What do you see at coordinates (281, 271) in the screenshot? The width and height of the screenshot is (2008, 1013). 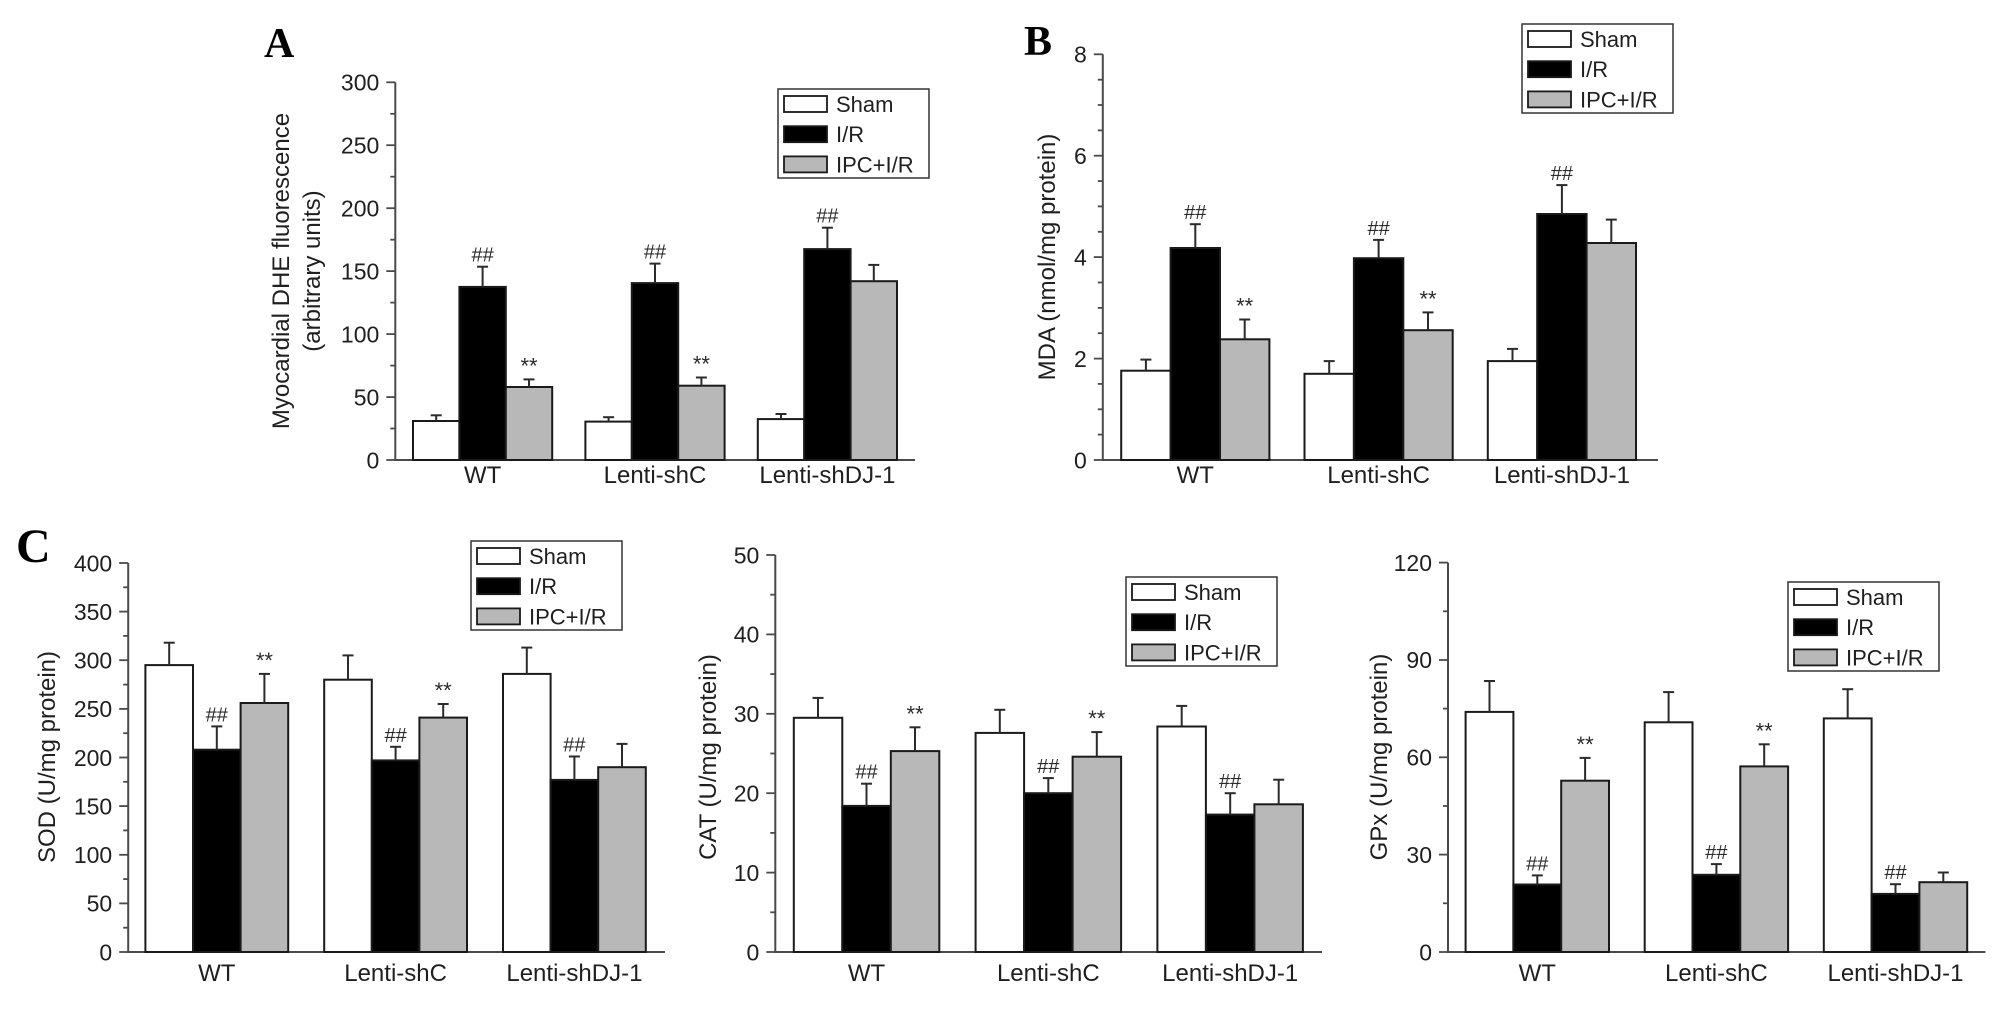 I see `svg-text: Myocardial DHE fluorescence` at bounding box center [281, 271].